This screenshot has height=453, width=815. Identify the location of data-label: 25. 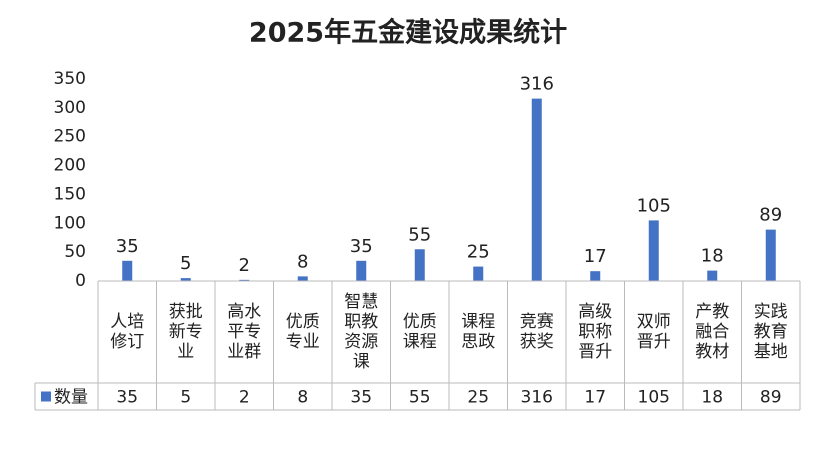
(478, 252).